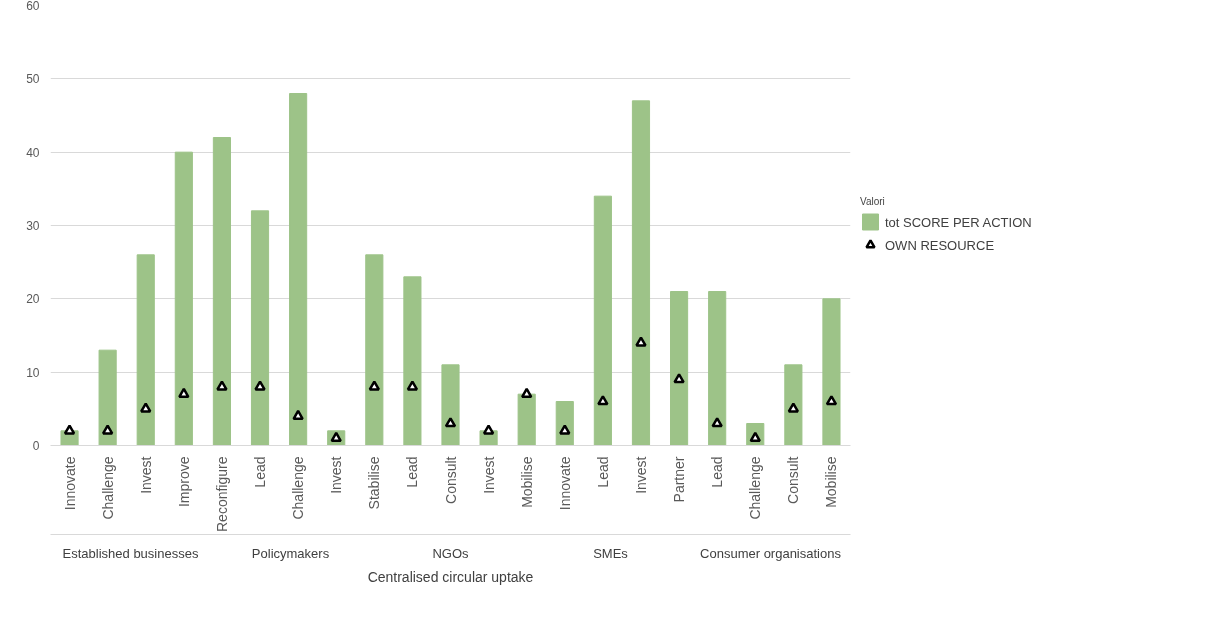 The width and height of the screenshot is (1205, 618). What do you see at coordinates (290, 553) in the screenshot?
I see `text: Policymakers` at bounding box center [290, 553].